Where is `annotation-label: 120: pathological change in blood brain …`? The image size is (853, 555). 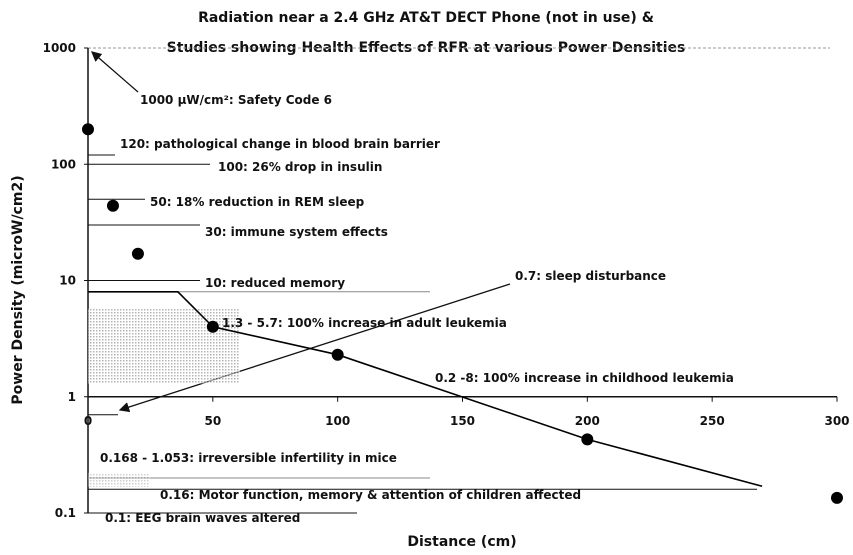
annotation-label: 120: pathological change in blood brain … is located at coordinates (280, 144).